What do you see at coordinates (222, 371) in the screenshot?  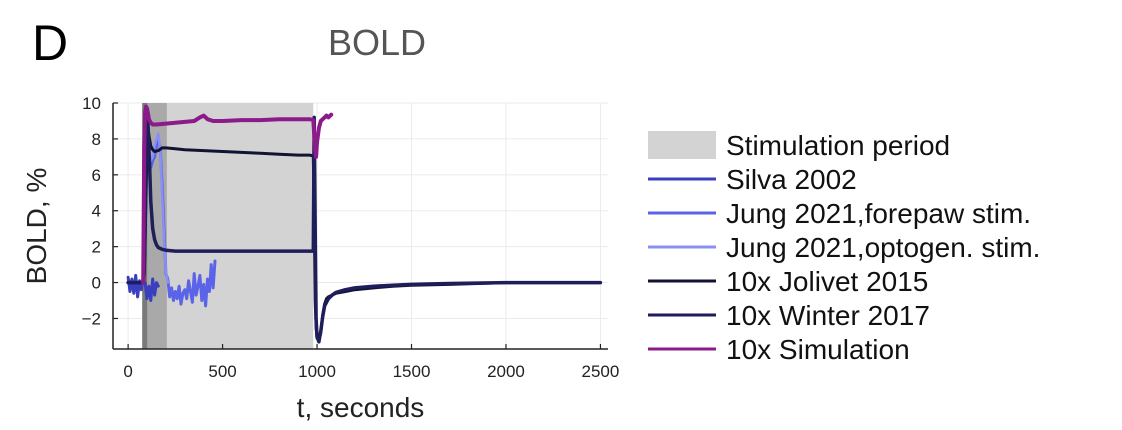 I see `x-tick-label: 500` at bounding box center [222, 371].